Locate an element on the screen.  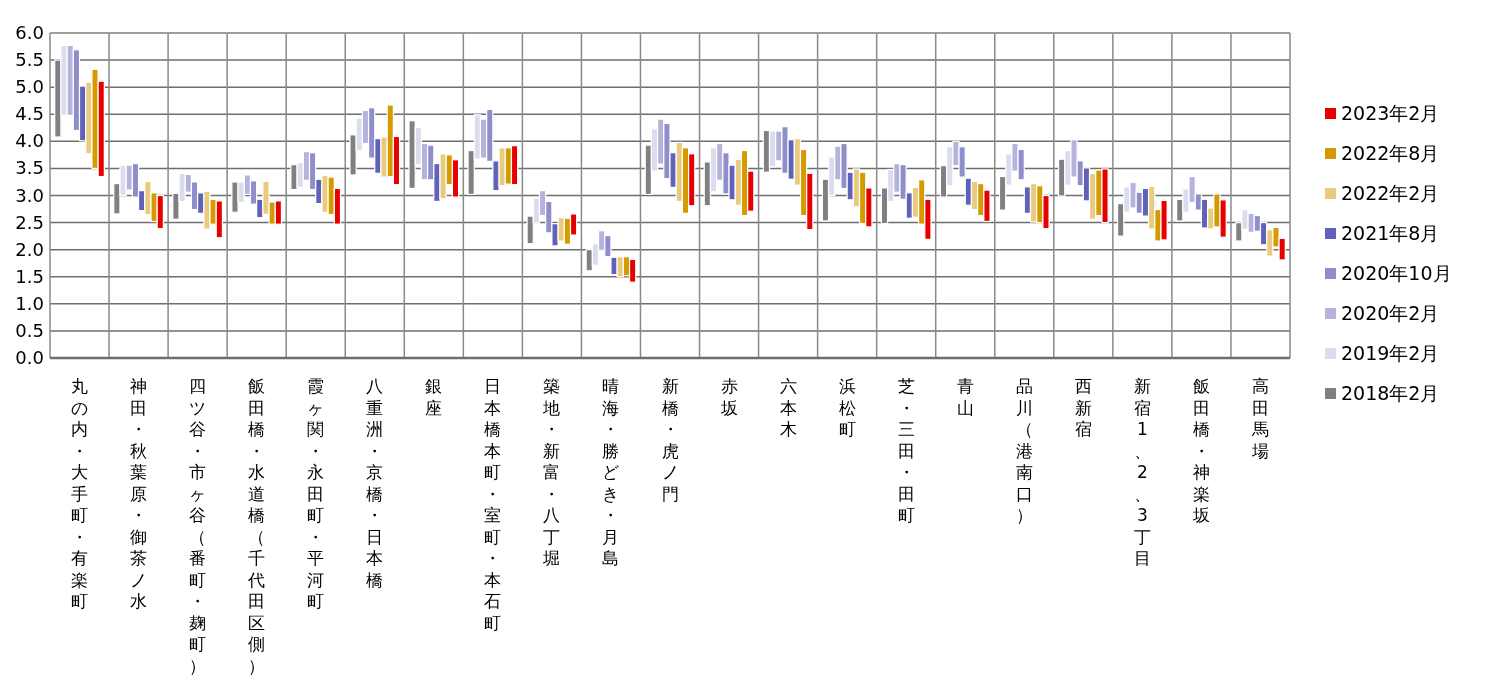
x-tick-label: 西新宿 is located at coordinates (1083, 407).